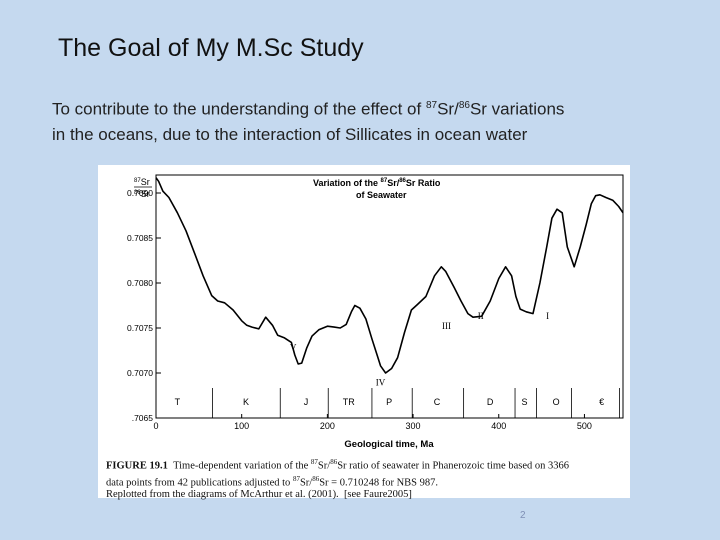 This screenshot has height=540, width=720. Describe the element at coordinates (498, 426) in the screenshot. I see `x-tick-label: 400` at that location.